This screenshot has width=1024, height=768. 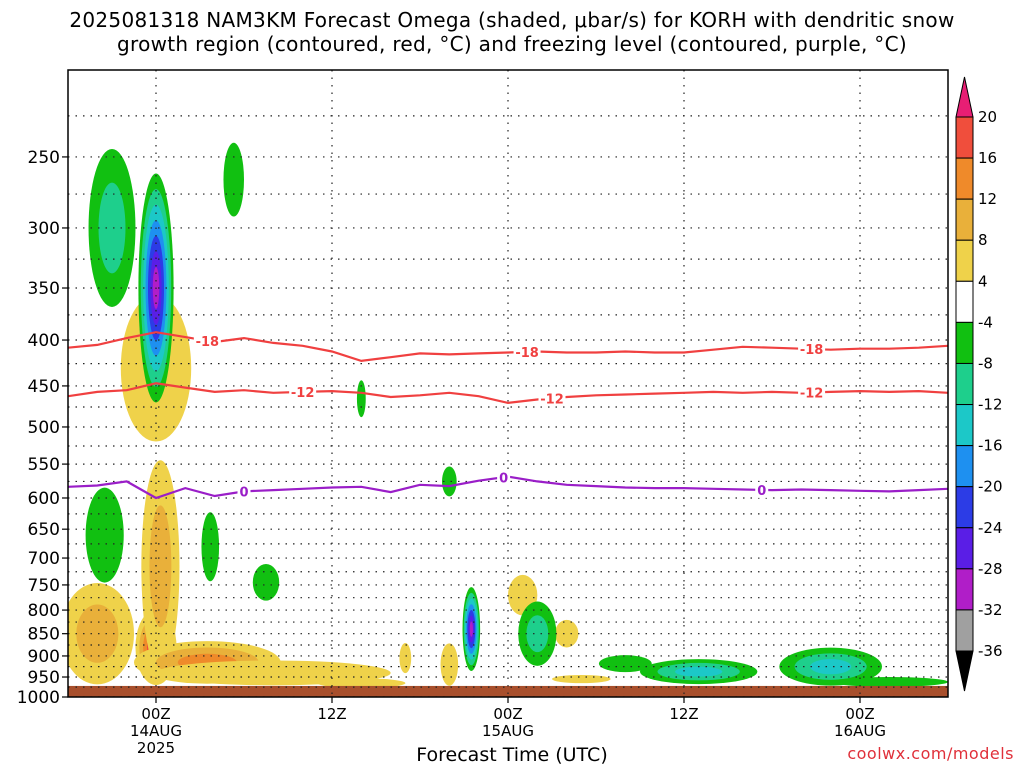 I want to click on x-tick-label: 2025, so click(x=156, y=748).